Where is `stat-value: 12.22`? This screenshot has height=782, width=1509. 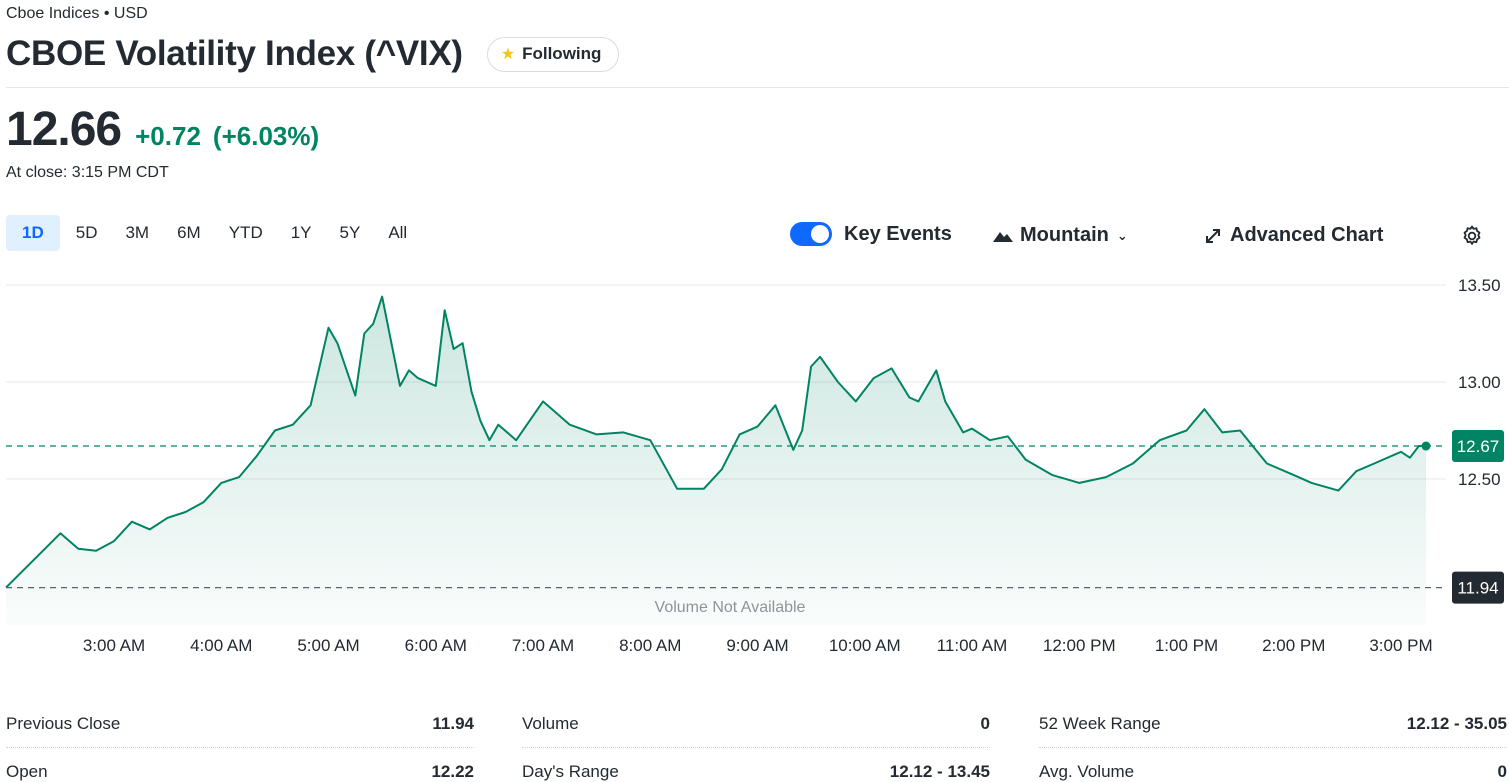
stat-value: 12.22 is located at coordinates (452, 771).